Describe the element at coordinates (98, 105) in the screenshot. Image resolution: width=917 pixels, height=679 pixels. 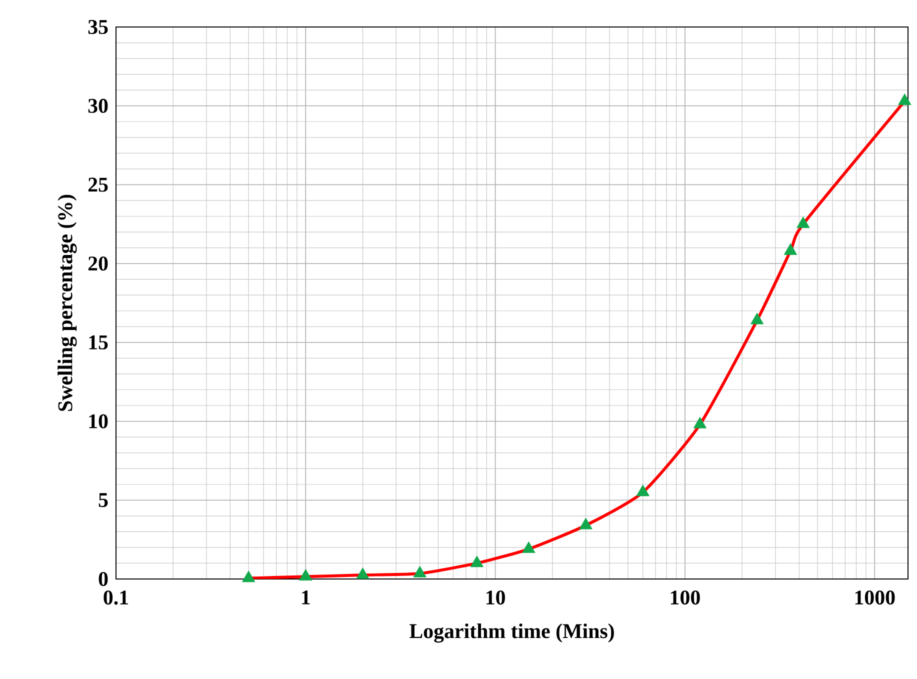
I see `y-tick-label: 30` at that location.